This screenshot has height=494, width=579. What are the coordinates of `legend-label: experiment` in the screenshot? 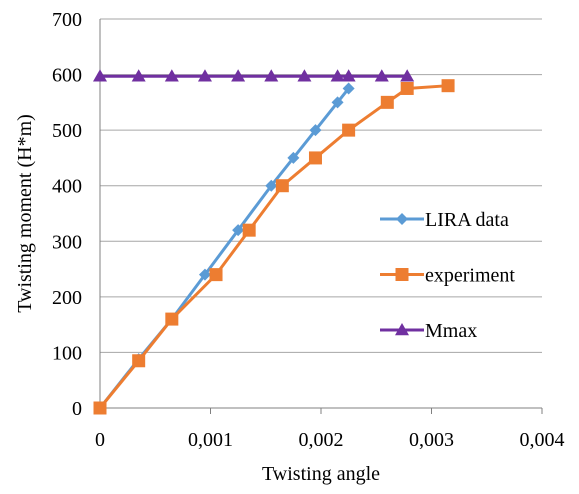 It's located at (470, 276).